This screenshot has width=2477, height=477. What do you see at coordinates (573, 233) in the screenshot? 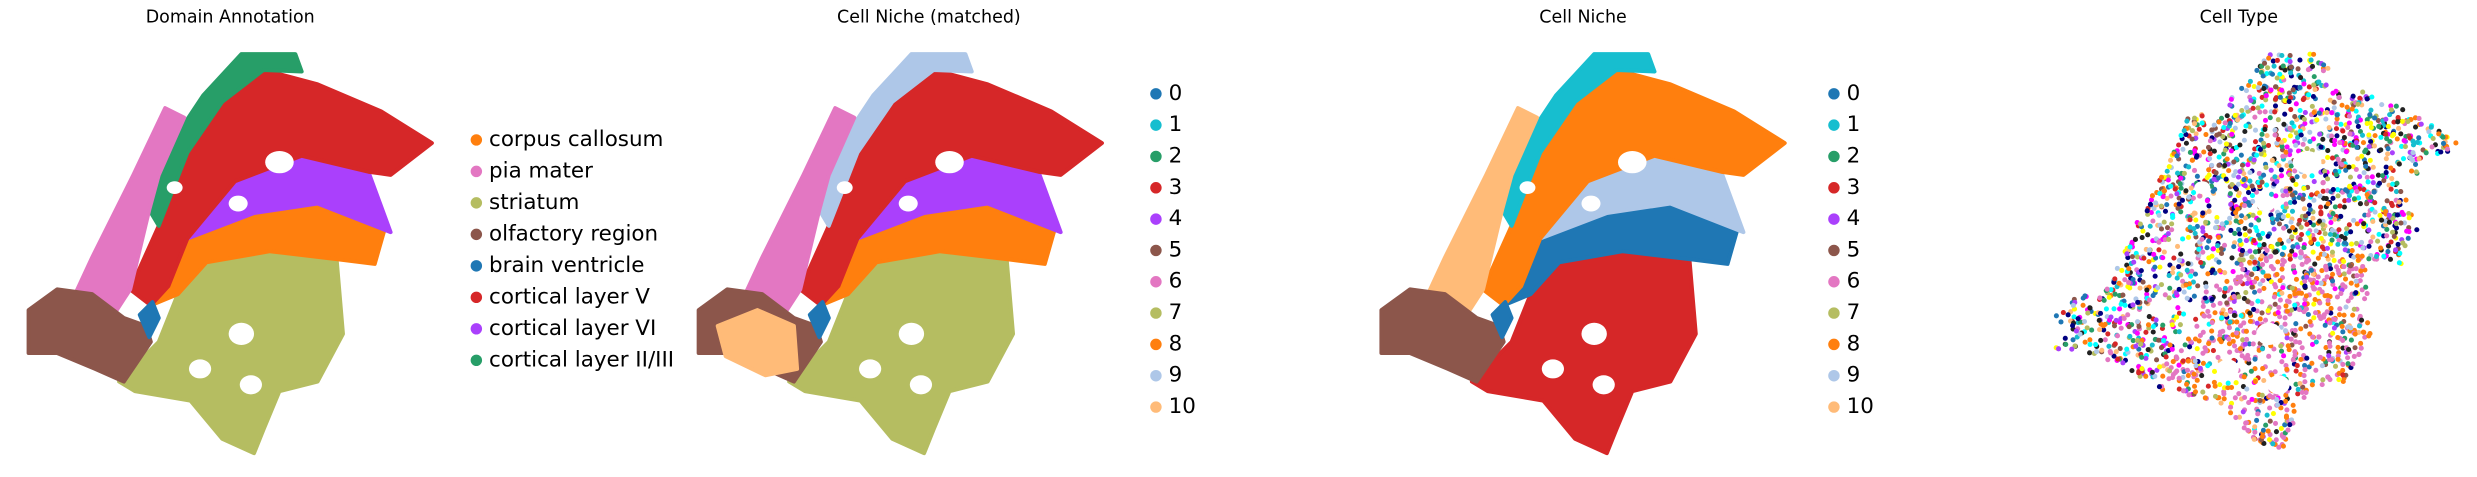
I see `legend-label: olfactory region` at bounding box center [573, 233].